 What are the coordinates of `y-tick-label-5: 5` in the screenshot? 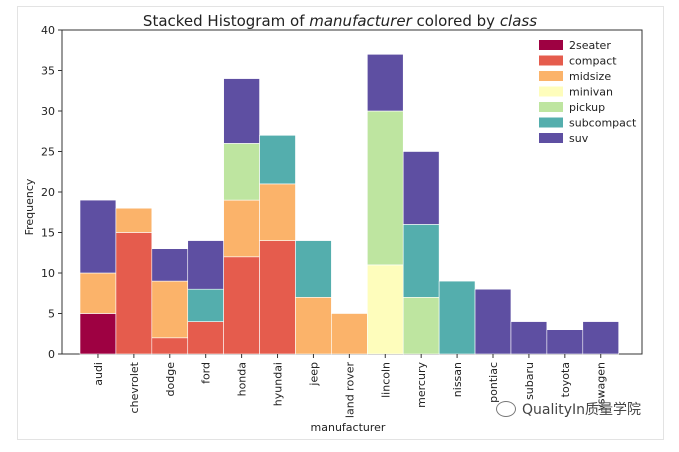 It's located at (51, 314).